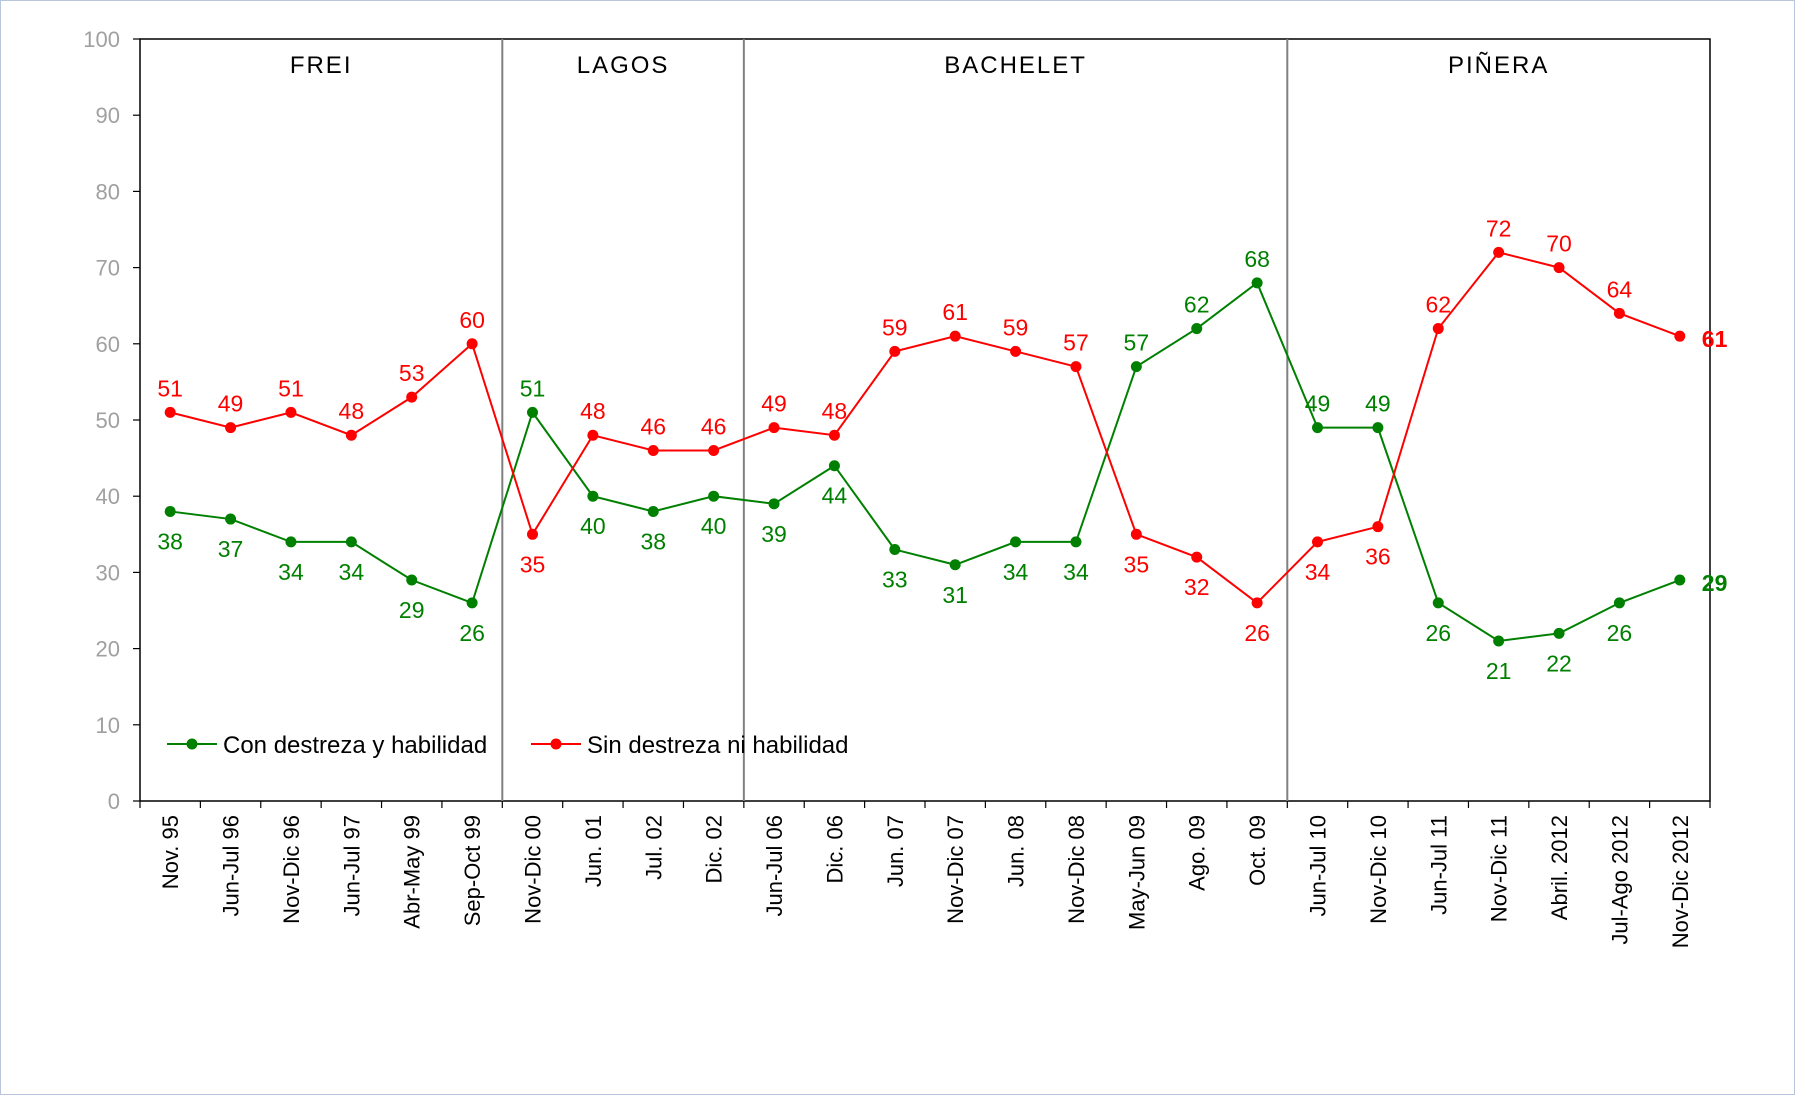 Image resolution: width=1795 pixels, height=1096 pixels. I want to click on data-label: 46, so click(653, 426).